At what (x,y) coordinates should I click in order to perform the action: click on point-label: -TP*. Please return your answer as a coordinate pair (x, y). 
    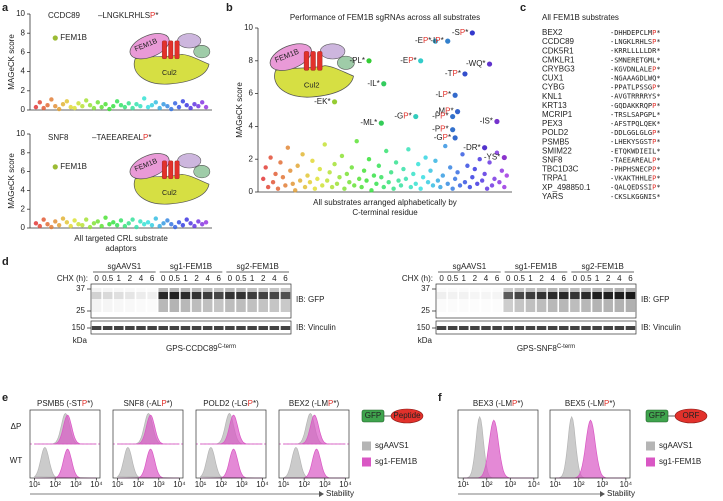
    Looking at the image, I should click on (453, 73).